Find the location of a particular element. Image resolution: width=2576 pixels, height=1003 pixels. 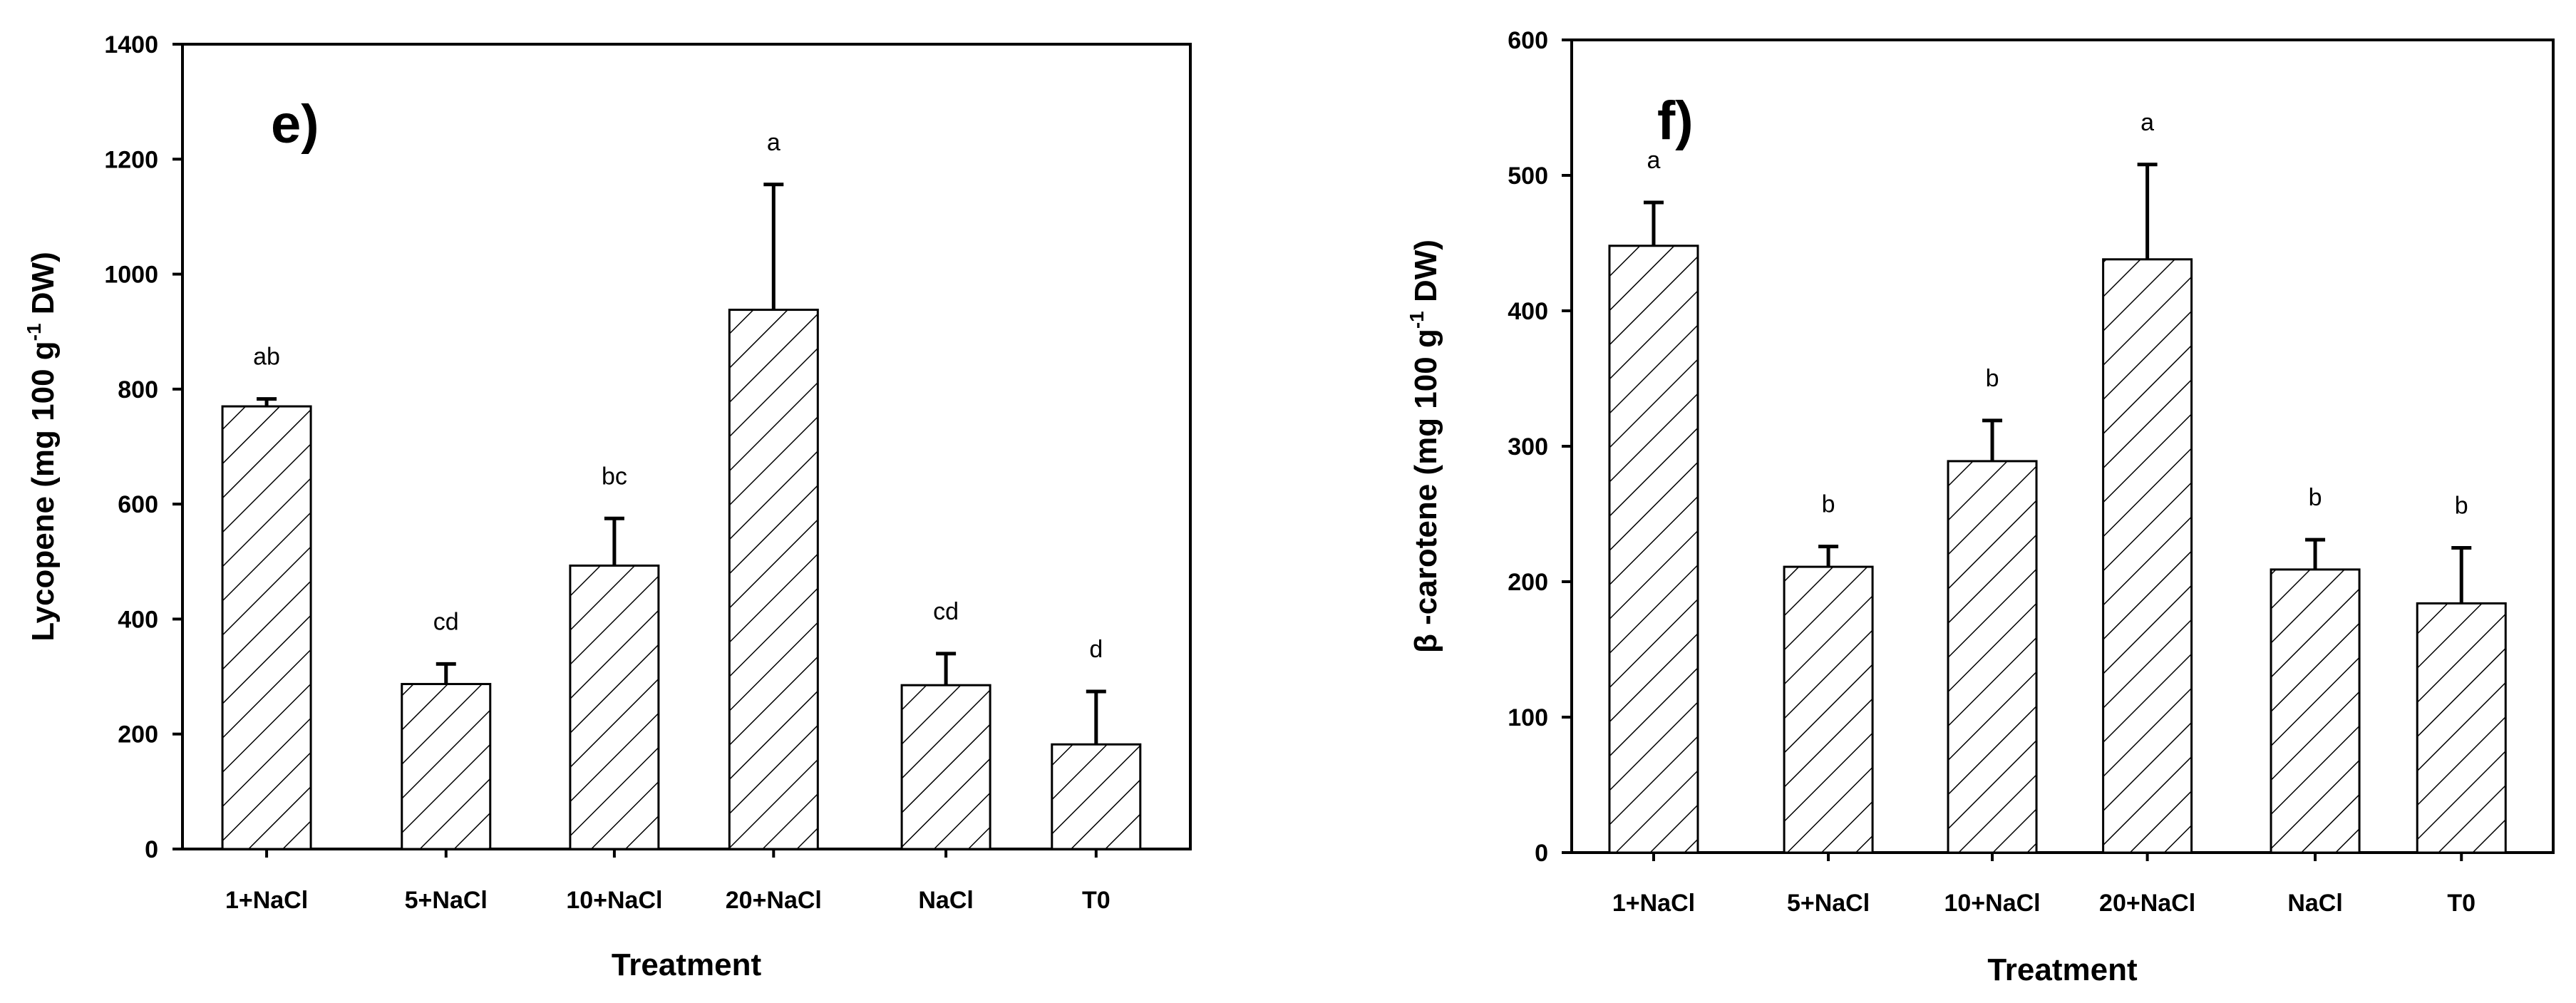

y-tick-label: 500 is located at coordinates (1528, 177).